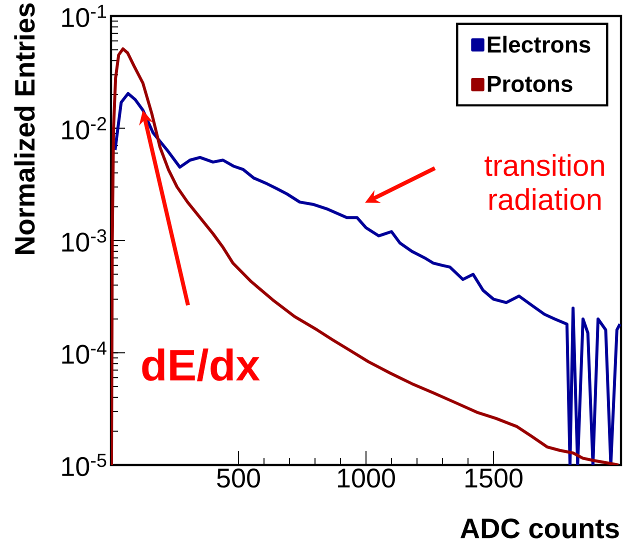  I want to click on y-axis-title: Normalized Entries, so click(24, 128).